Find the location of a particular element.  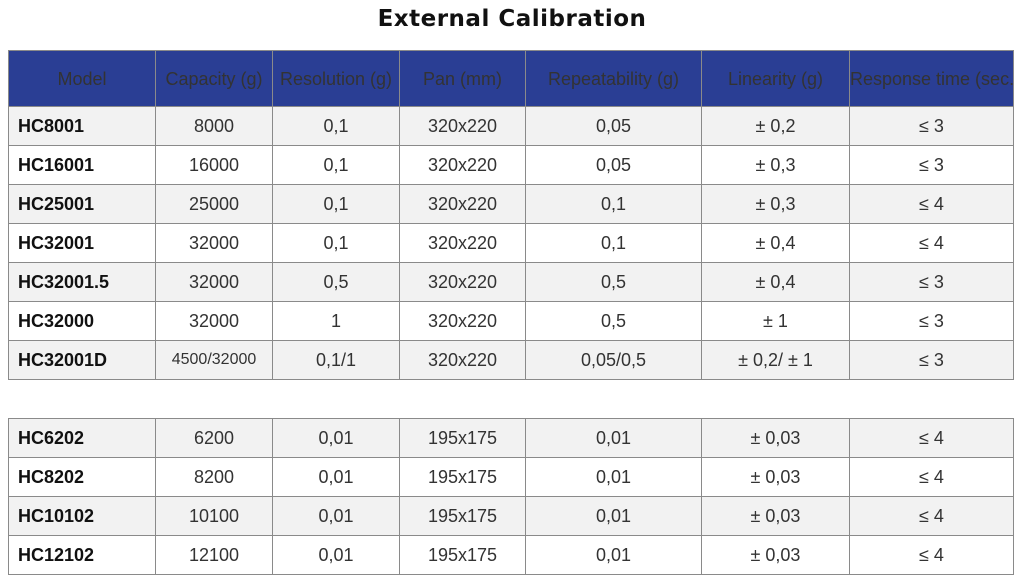

capacity-cell: 10100 is located at coordinates (214, 516).